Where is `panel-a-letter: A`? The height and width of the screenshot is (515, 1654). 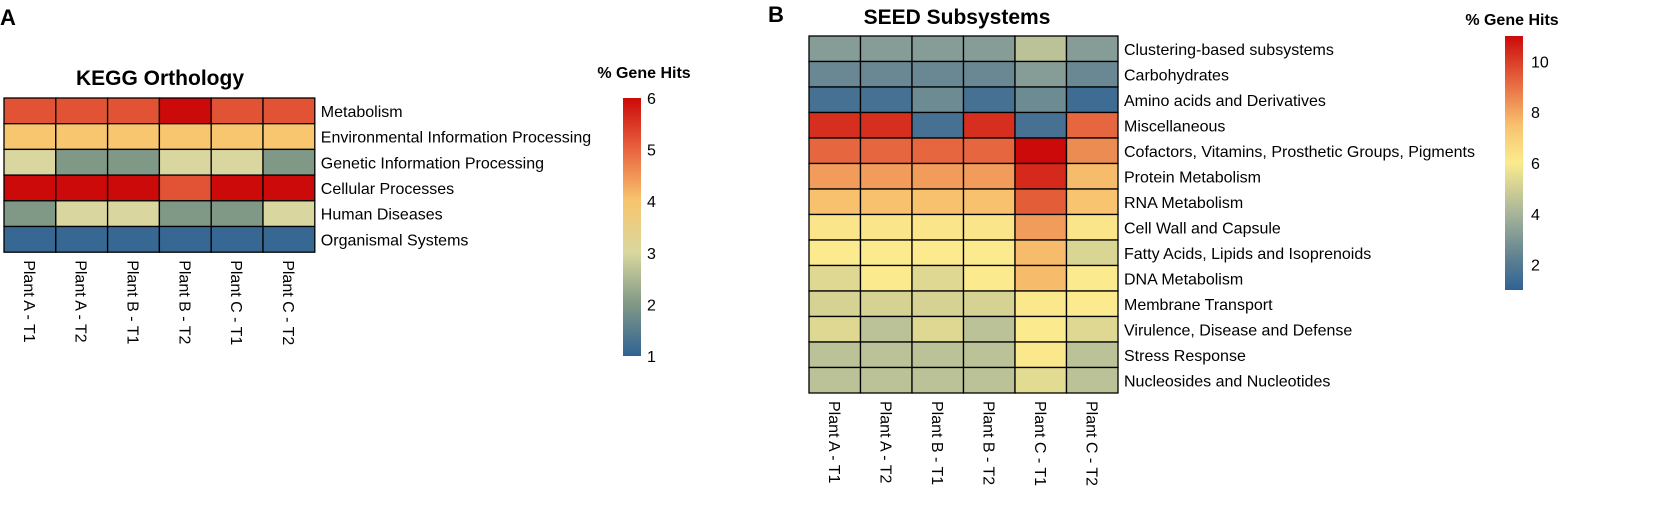 panel-a-letter: A is located at coordinates (8, 17).